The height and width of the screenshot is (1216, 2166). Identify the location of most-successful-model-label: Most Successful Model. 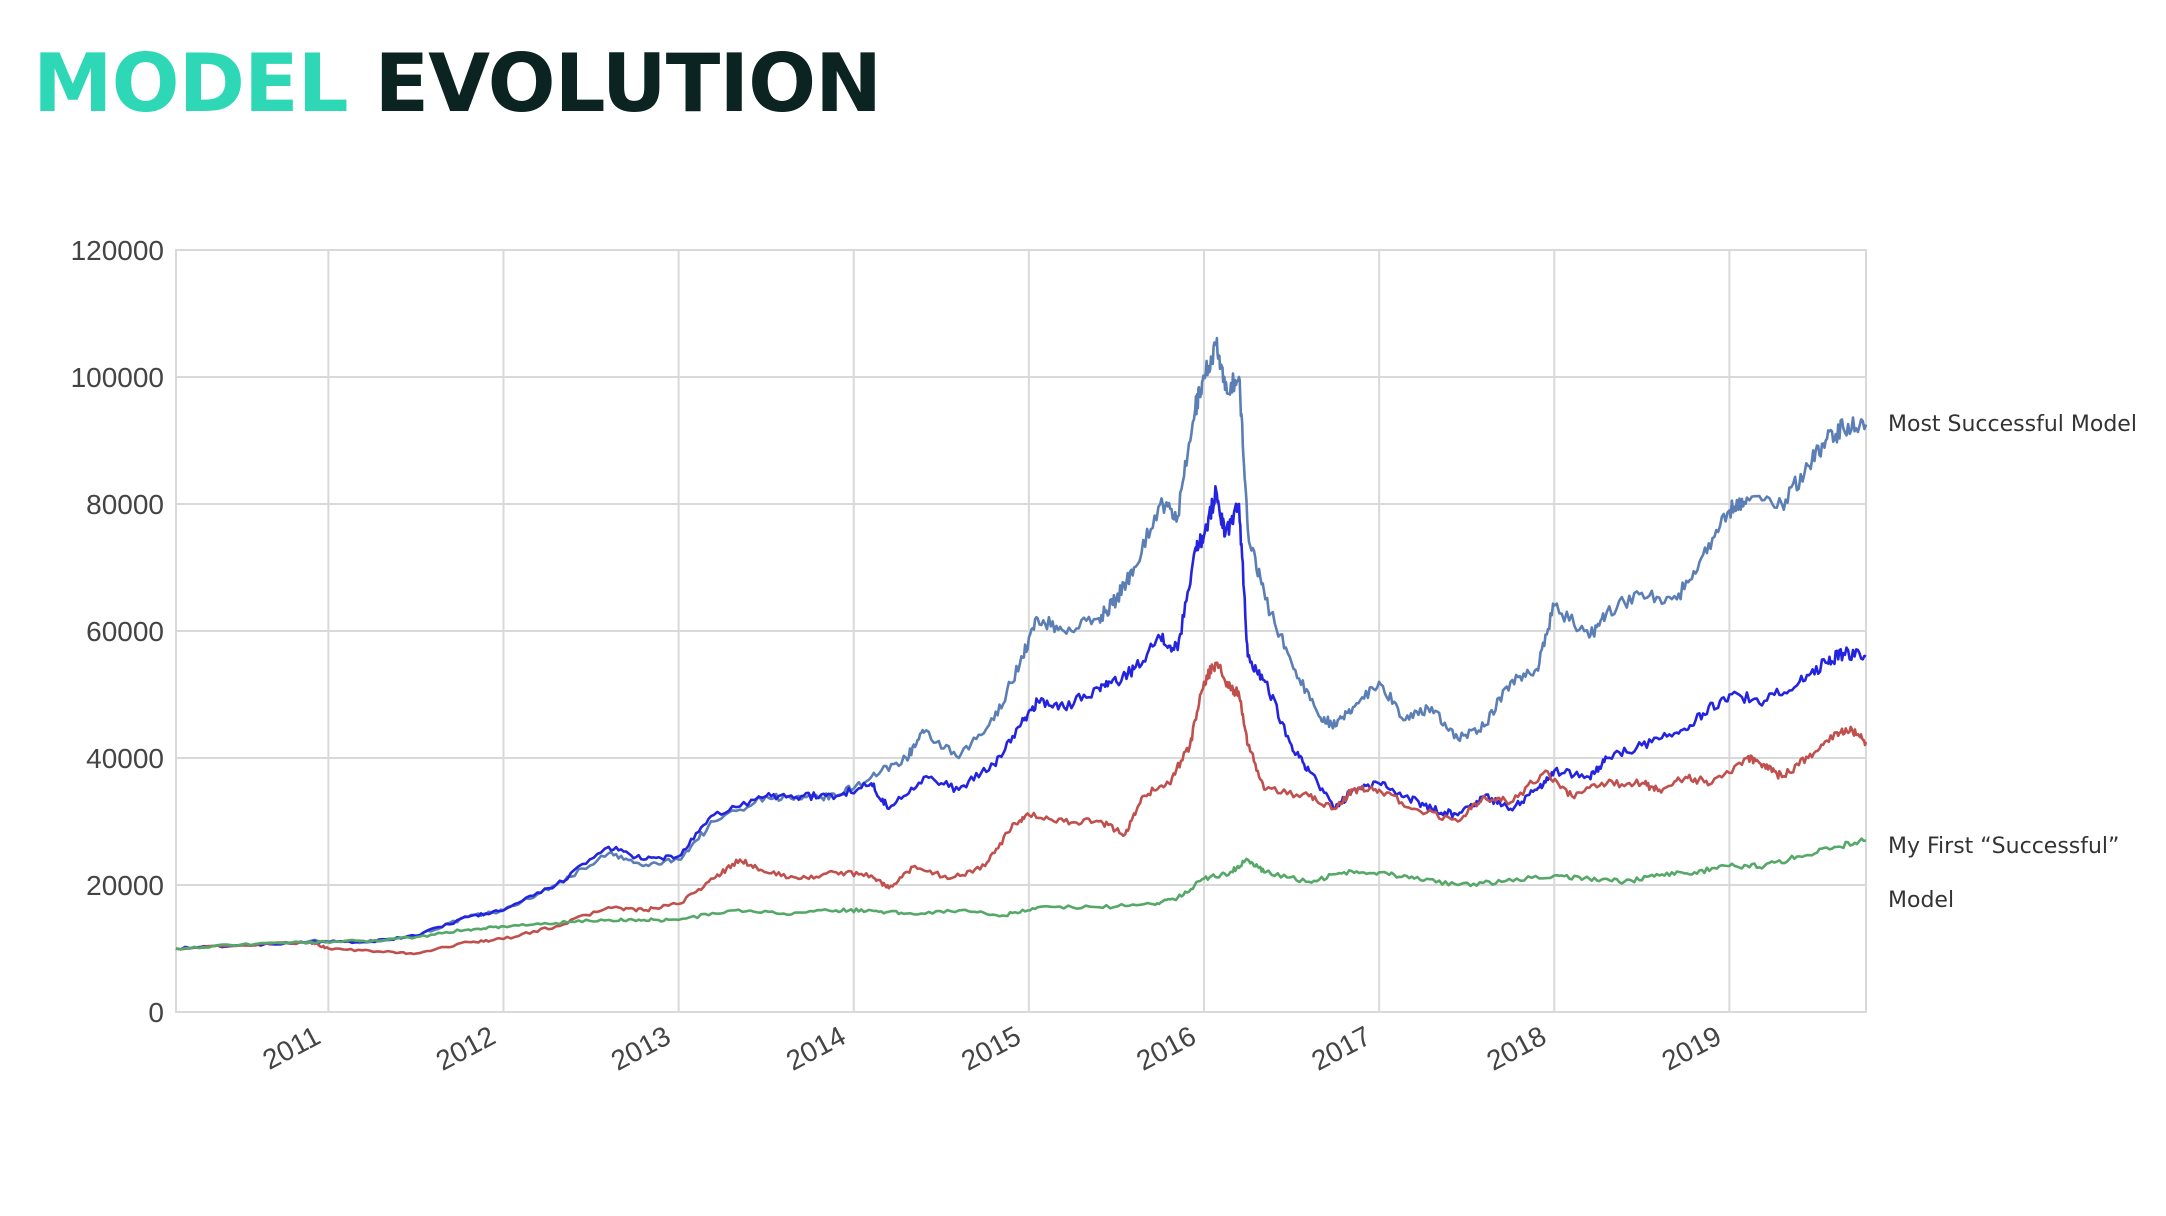
(2012, 424).